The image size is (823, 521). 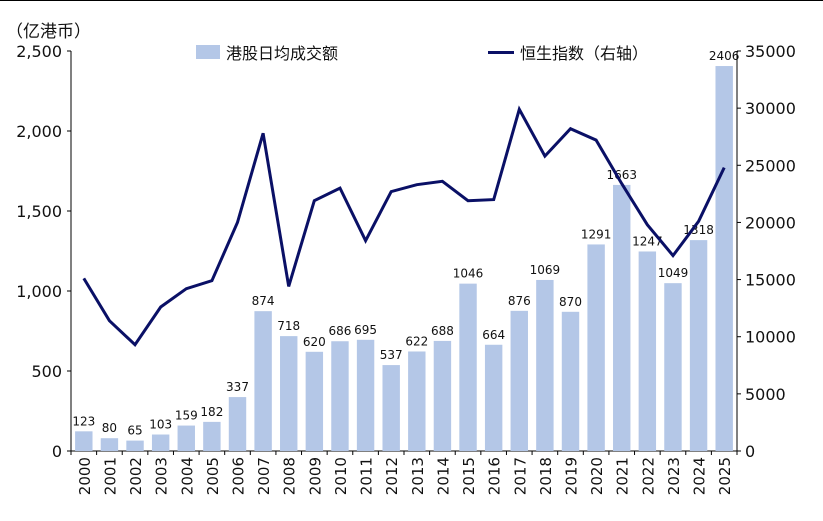 I want to click on bar-value-label: 622, so click(x=416, y=341).